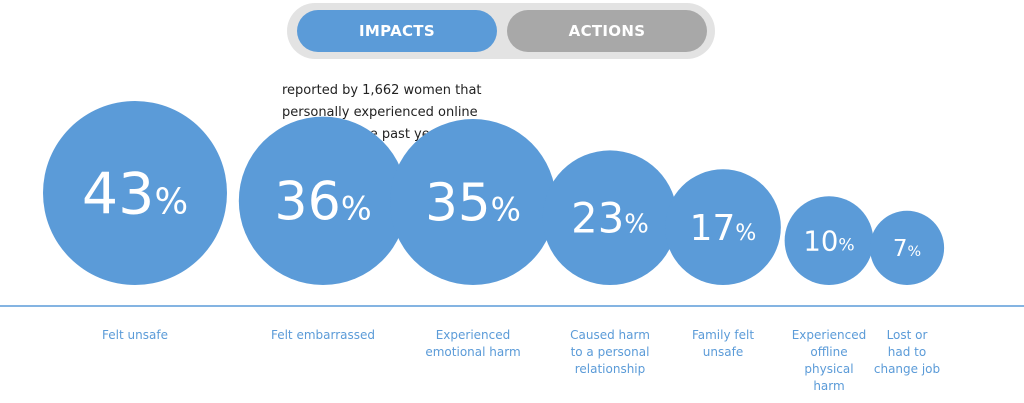 This screenshot has height=403, width=1024. What do you see at coordinates (397, 31) in the screenshot?
I see `tab-impacts: IMPACTS` at bounding box center [397, 31].